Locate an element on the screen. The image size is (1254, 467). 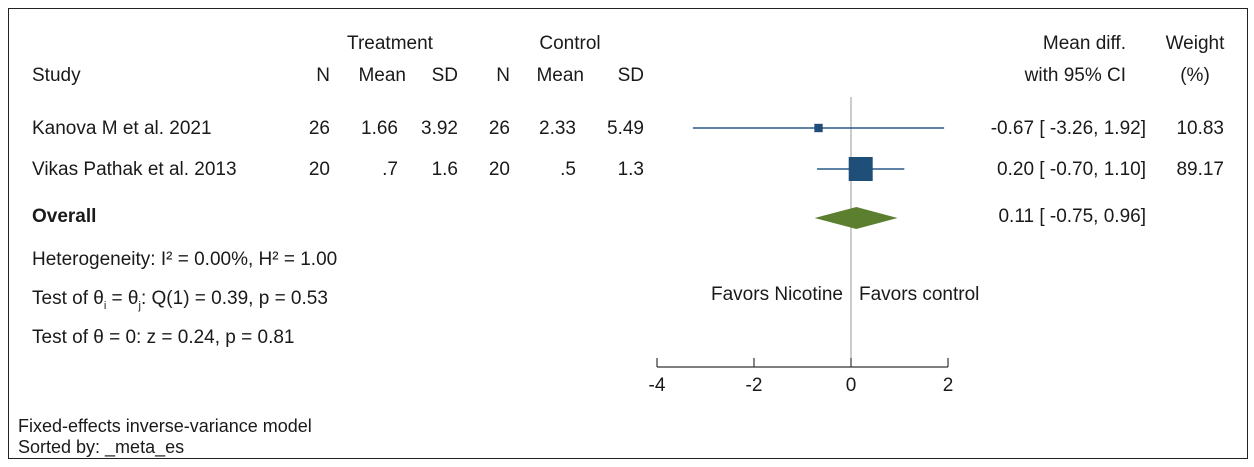
header-weight-line1: Weight is located at coordinates (1195, 43).